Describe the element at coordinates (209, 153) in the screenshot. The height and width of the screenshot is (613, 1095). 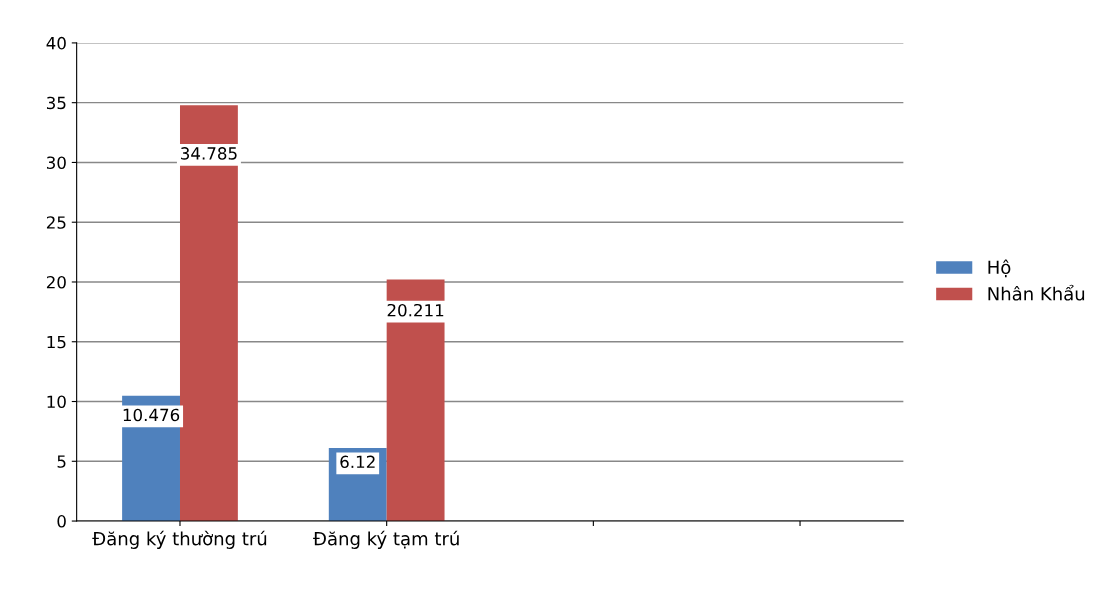
I see `data-label: 34.785` at that location.